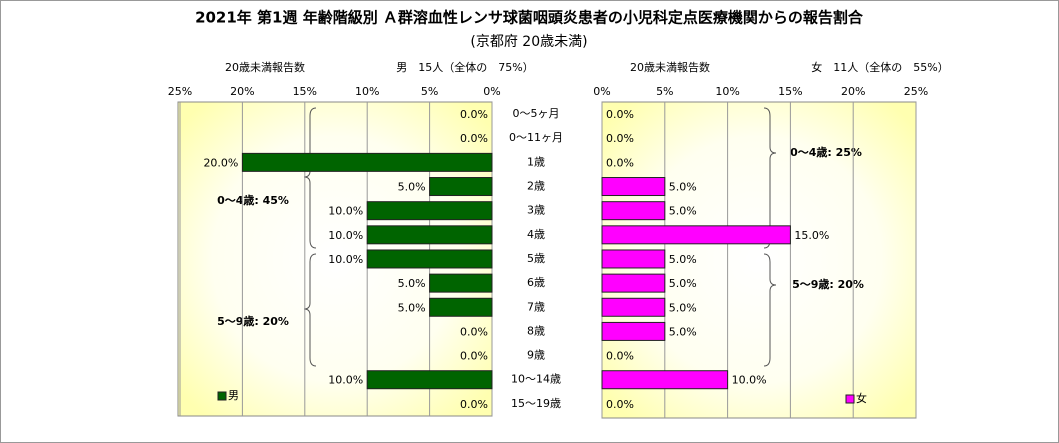  Describe the element at coordinates (536, 113) in the screenshot. I see `category-label: 0～5ヶ月` at that location.